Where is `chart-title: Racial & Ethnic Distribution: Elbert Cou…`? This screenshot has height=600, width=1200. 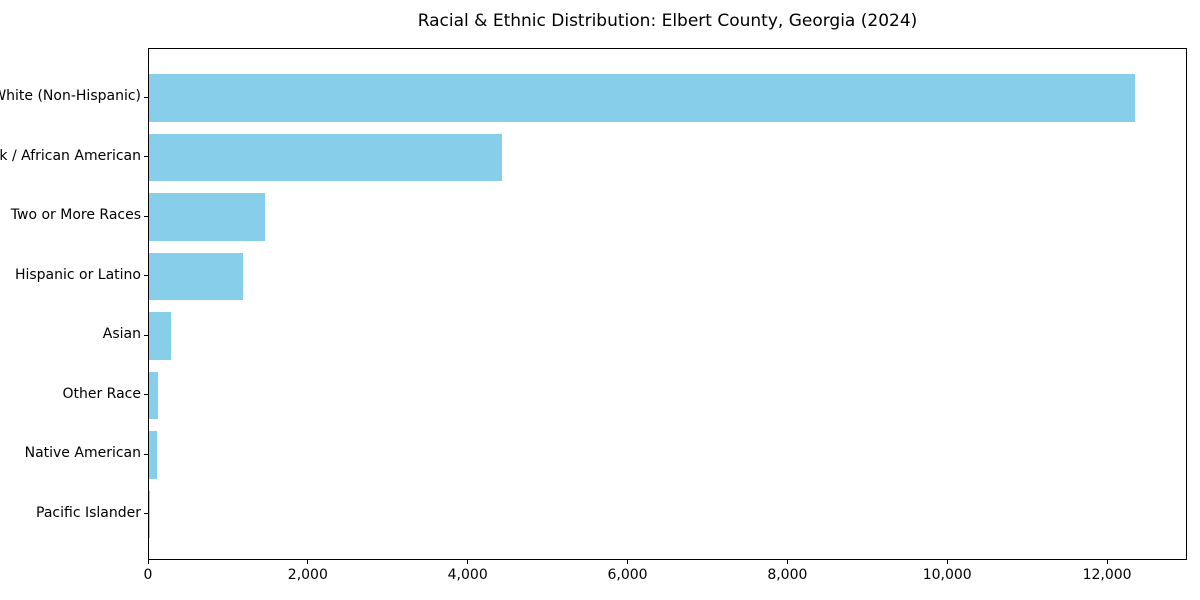 chart-title: Racial & Ethnic Distribution: Elbert Cou… is located at coordinates (667, 21).